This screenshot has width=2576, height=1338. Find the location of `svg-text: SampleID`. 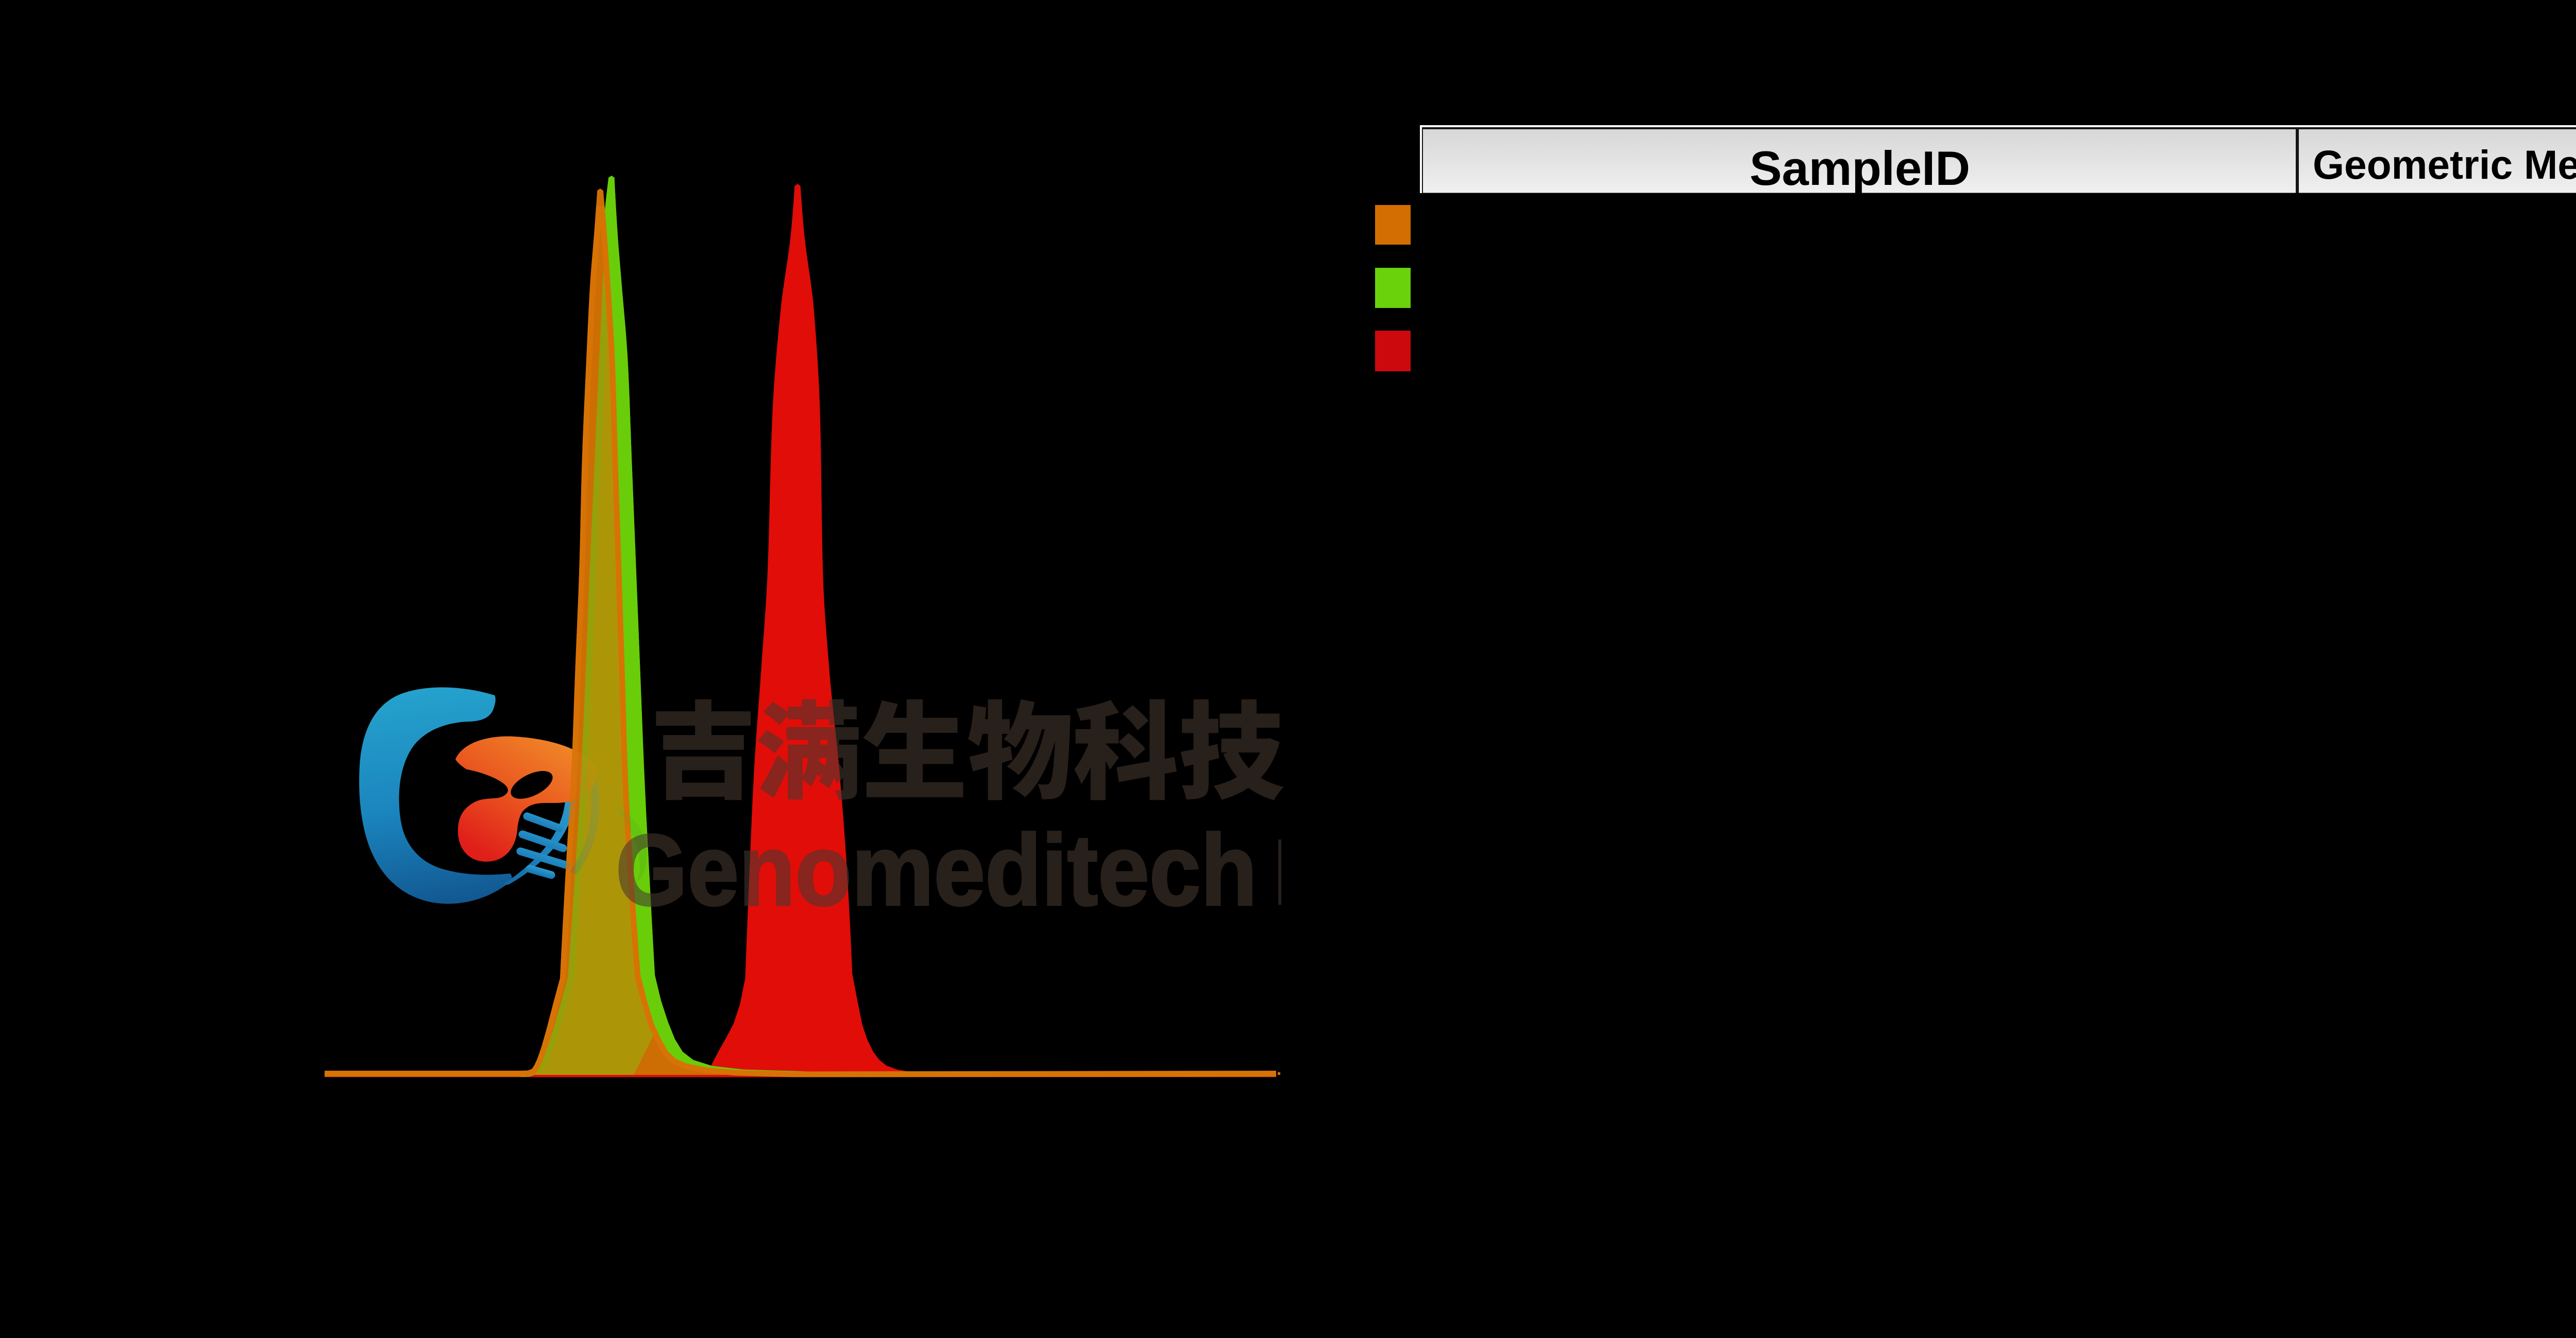

svg-text: SampleID is located at coordinates (1860, 168).